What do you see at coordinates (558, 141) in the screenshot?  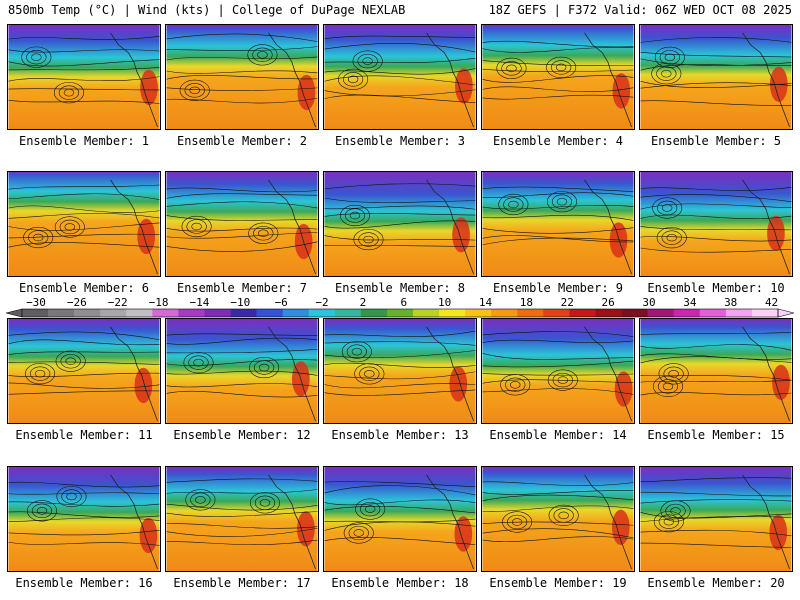 I see `ensemble-member-label: Ensemble Member: 4` at bounding box center [558, 141].